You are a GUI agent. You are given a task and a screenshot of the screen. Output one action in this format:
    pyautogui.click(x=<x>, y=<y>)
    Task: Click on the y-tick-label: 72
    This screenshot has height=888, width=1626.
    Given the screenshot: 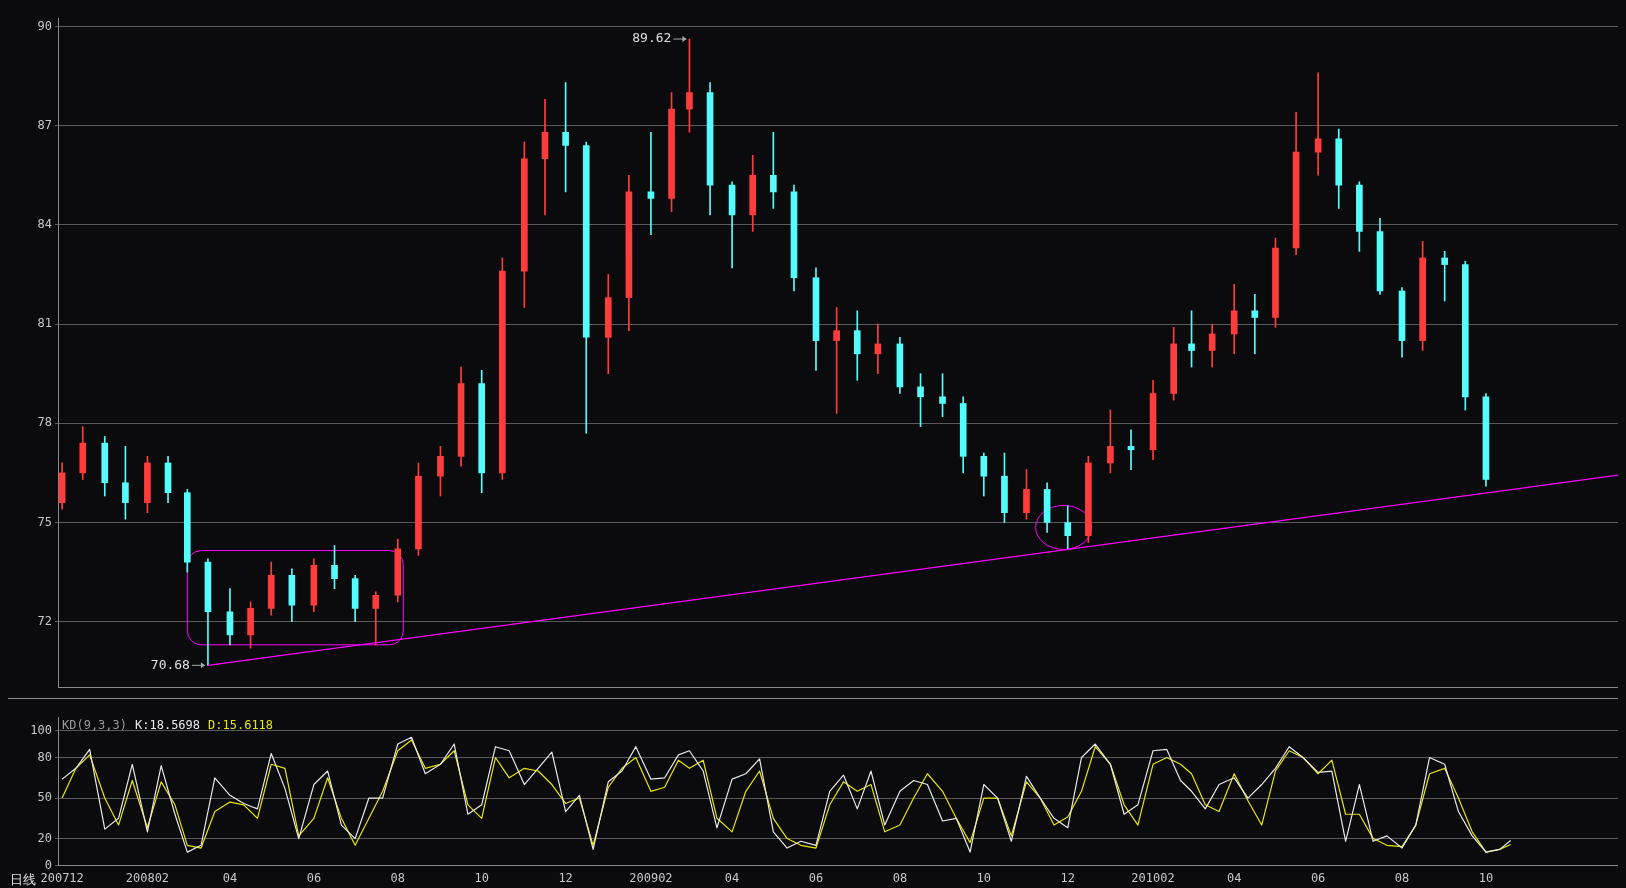 What is the action you would take?
    pyautogui.click(x=44, y=620)
    